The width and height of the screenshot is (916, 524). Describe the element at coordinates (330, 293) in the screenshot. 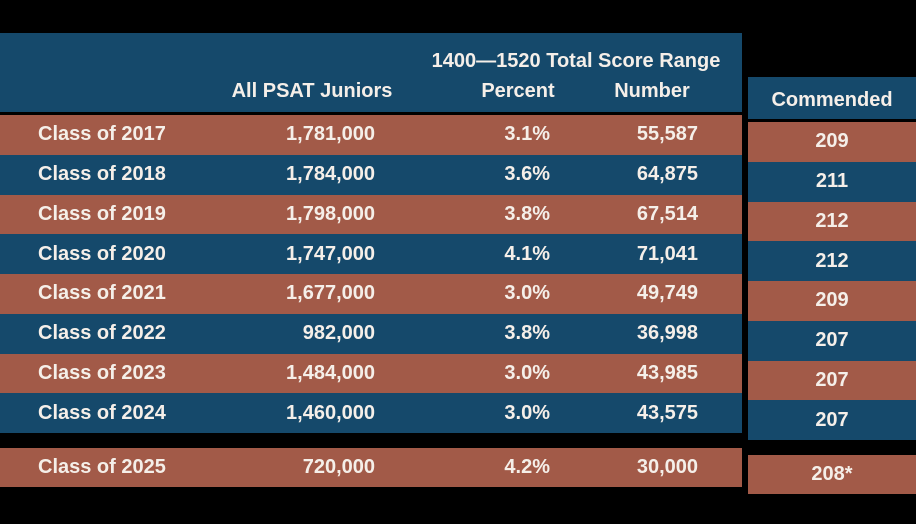

I see `cell-juniors: 1,677,000` at that location.